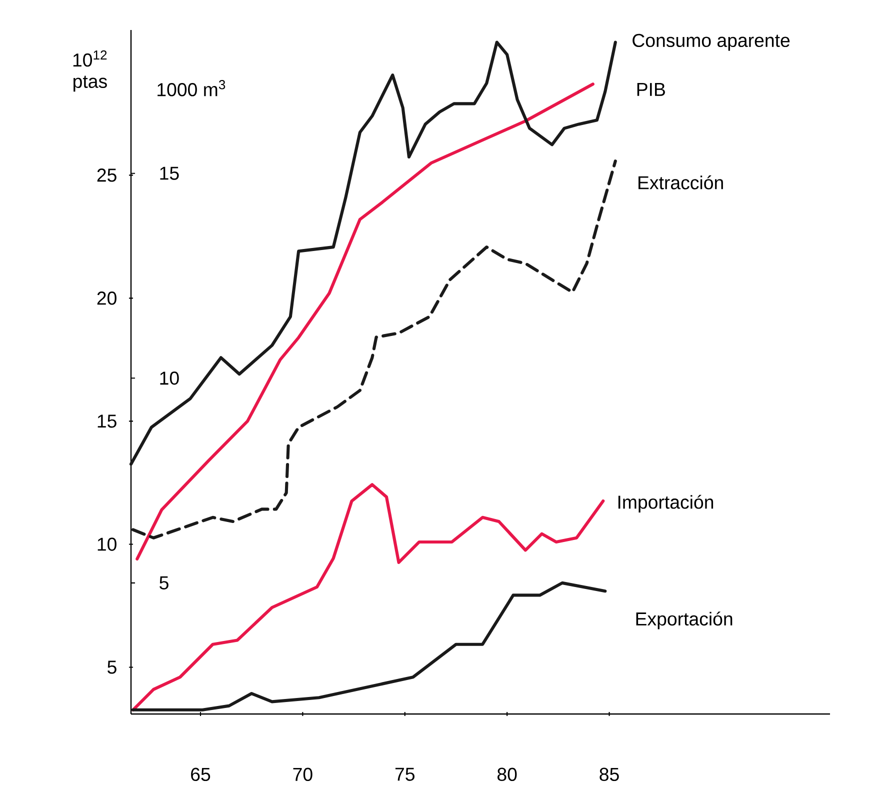 Image resolution: width=882 pixels, height=797 pixels. I want to click on y2-tick-label: 5, so click(164, 583).